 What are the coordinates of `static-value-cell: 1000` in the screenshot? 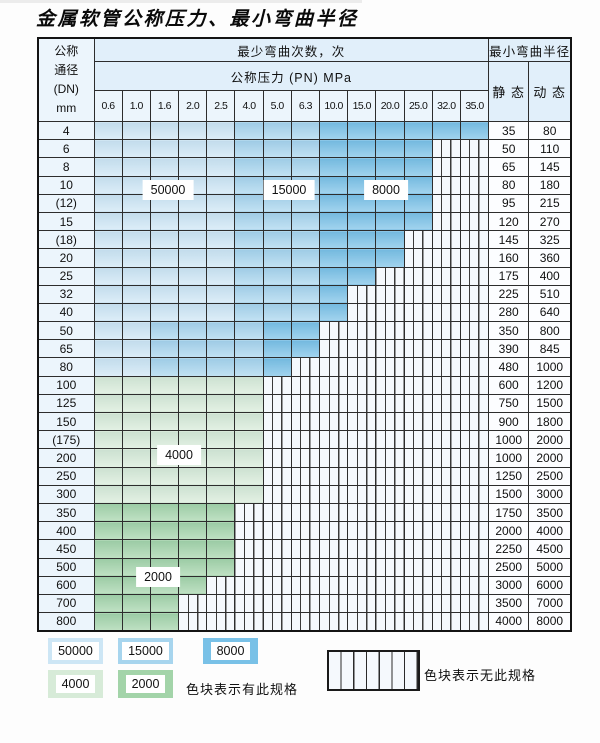 It's located at (509, 458).